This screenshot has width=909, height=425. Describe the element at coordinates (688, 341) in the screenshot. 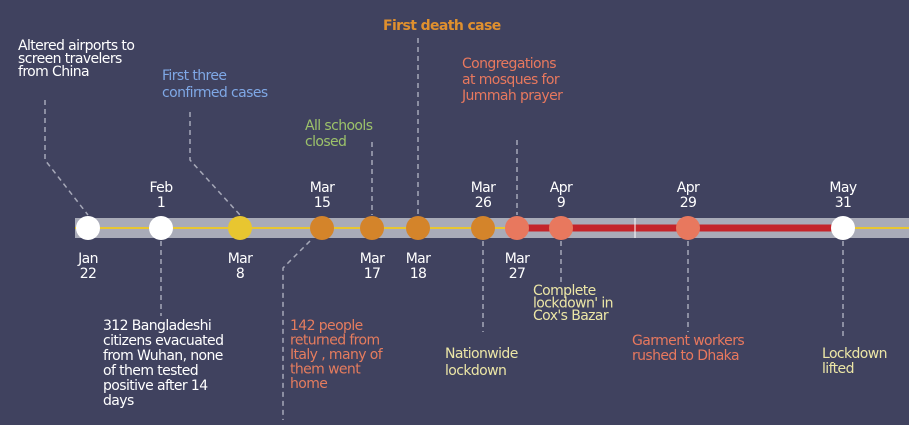

I see `event-annotation: Garment workers` at that location.